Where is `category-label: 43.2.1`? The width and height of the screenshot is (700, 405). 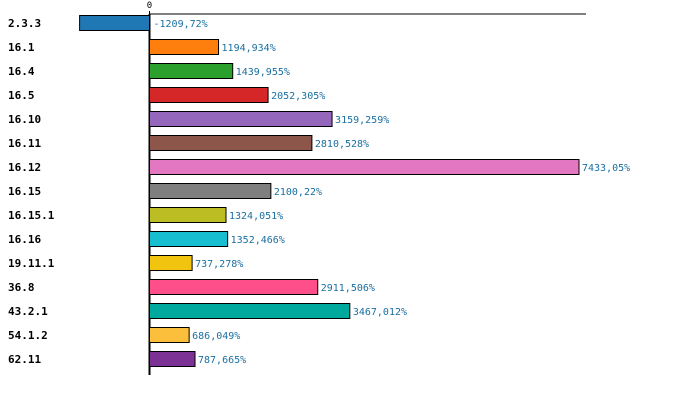
category-label: 43.2.1 is located at coordinates (28, 311).